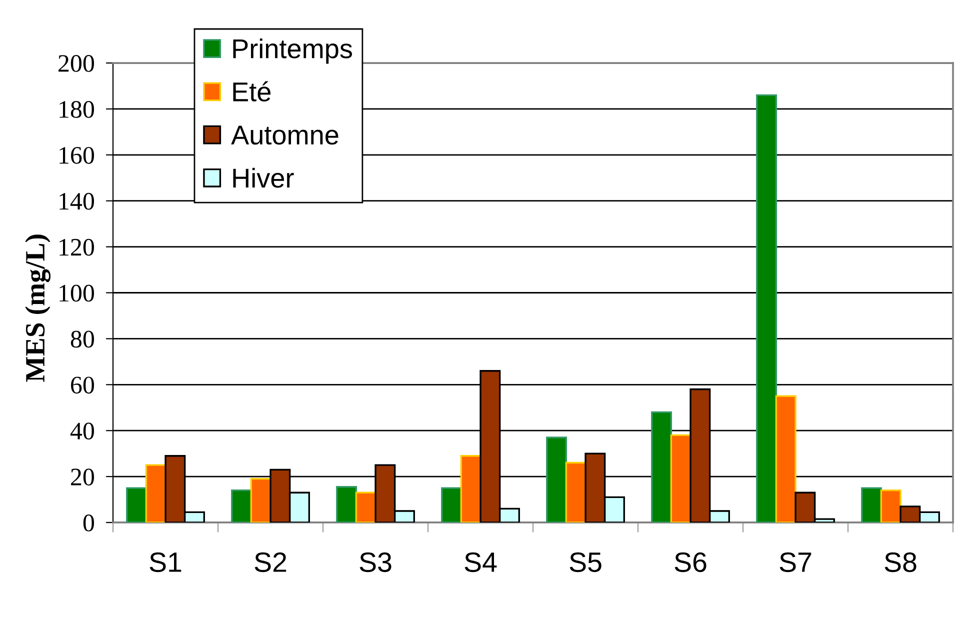 The width and height of the screenshot is (976, 617). What do you see at coordinates (480, 562) in the screenshot?
I see `x-tick-label: S4` at bounding box center [480, 562].